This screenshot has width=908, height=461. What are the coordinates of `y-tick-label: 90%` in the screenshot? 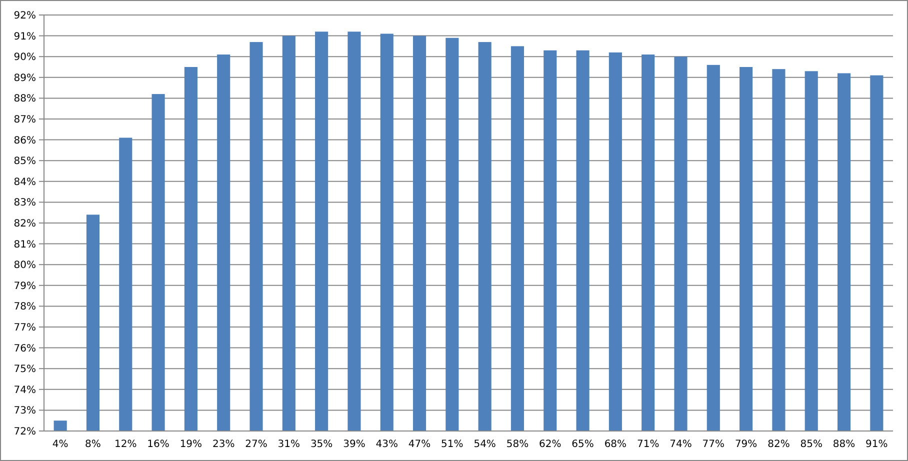 It's located at (25, 58).